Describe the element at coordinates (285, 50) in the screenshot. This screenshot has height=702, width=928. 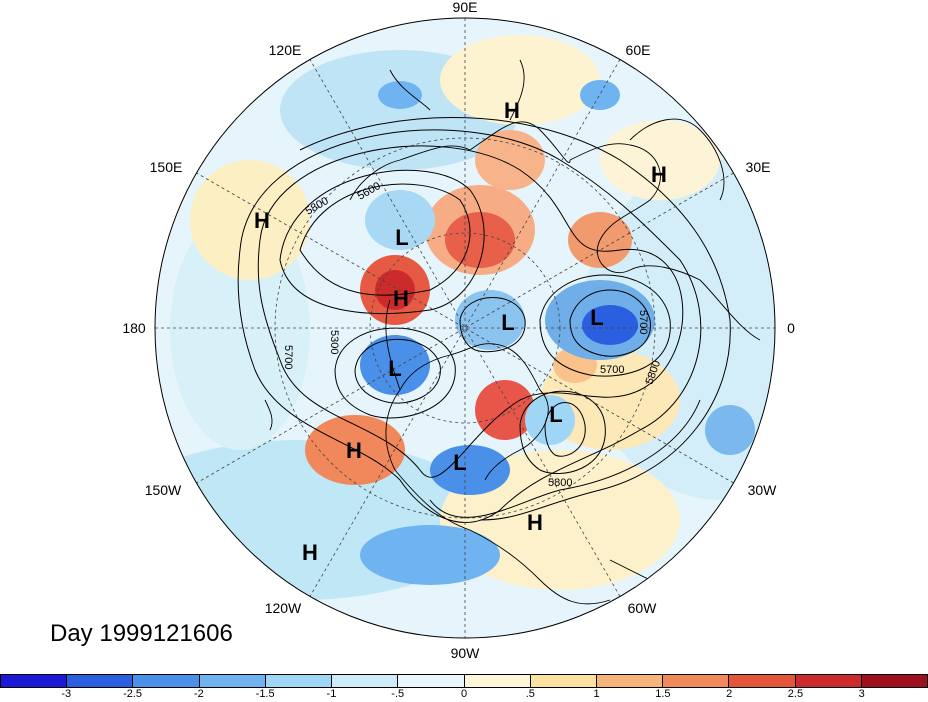
I see `longitude-label: 120E` at that location.